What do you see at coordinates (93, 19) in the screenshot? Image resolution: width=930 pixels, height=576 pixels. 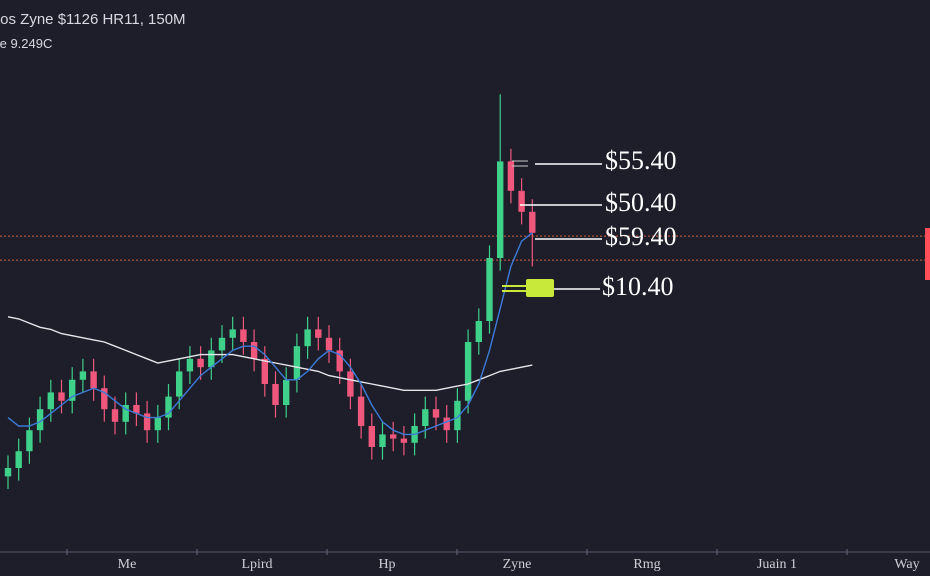 I see `chart-title: tos Zyne $1126 HR11, 150M` at bounding box center [93, 19].